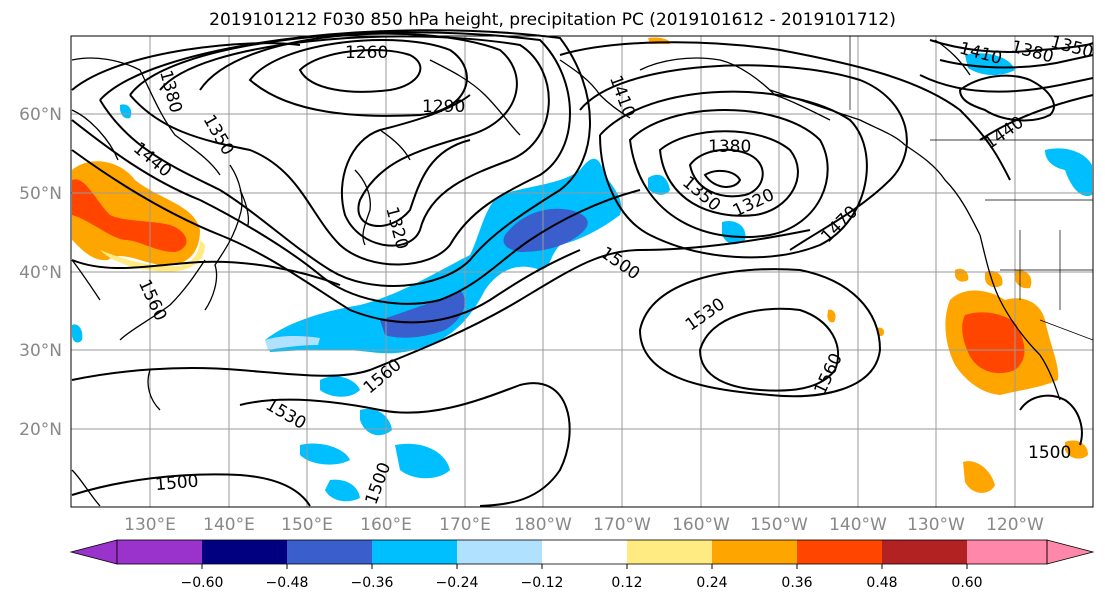  What do you see at coordinates (40, 351) in the screenshot?
I see `lat-label: 30°N` at bounding box center [40, 351].